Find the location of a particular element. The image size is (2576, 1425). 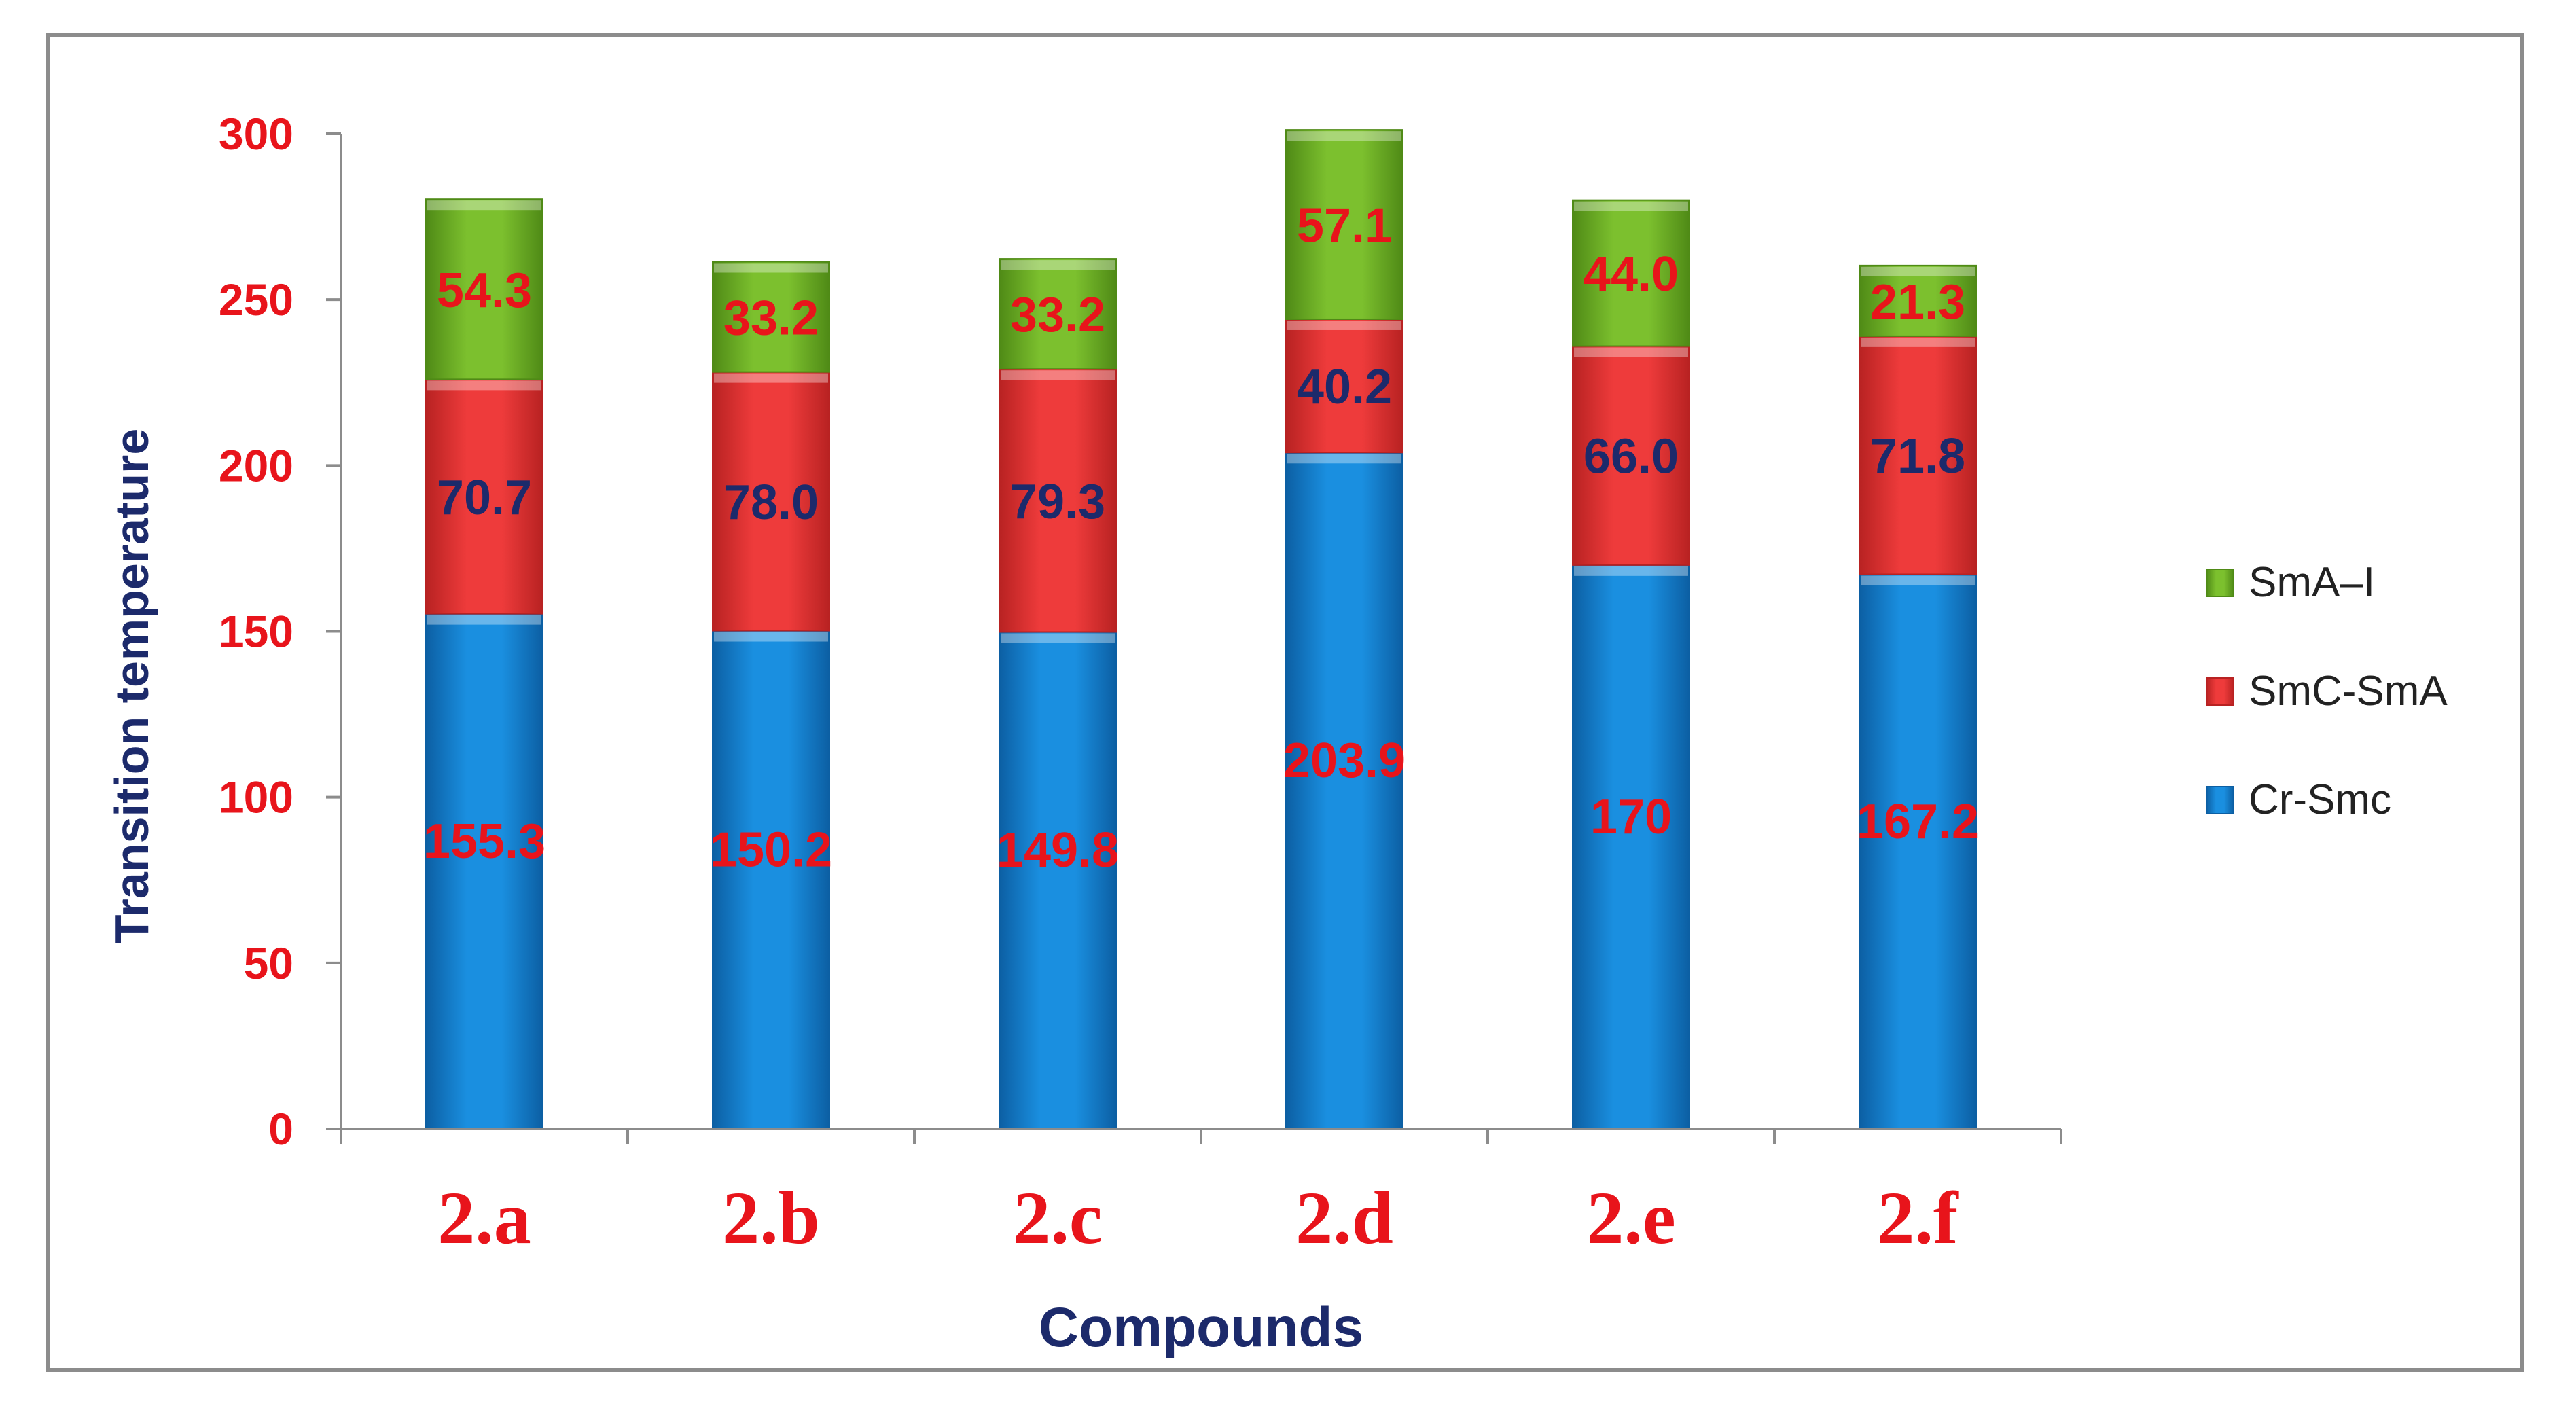

legend-label: Cr-Smc is located at coordinates (2320, 799).